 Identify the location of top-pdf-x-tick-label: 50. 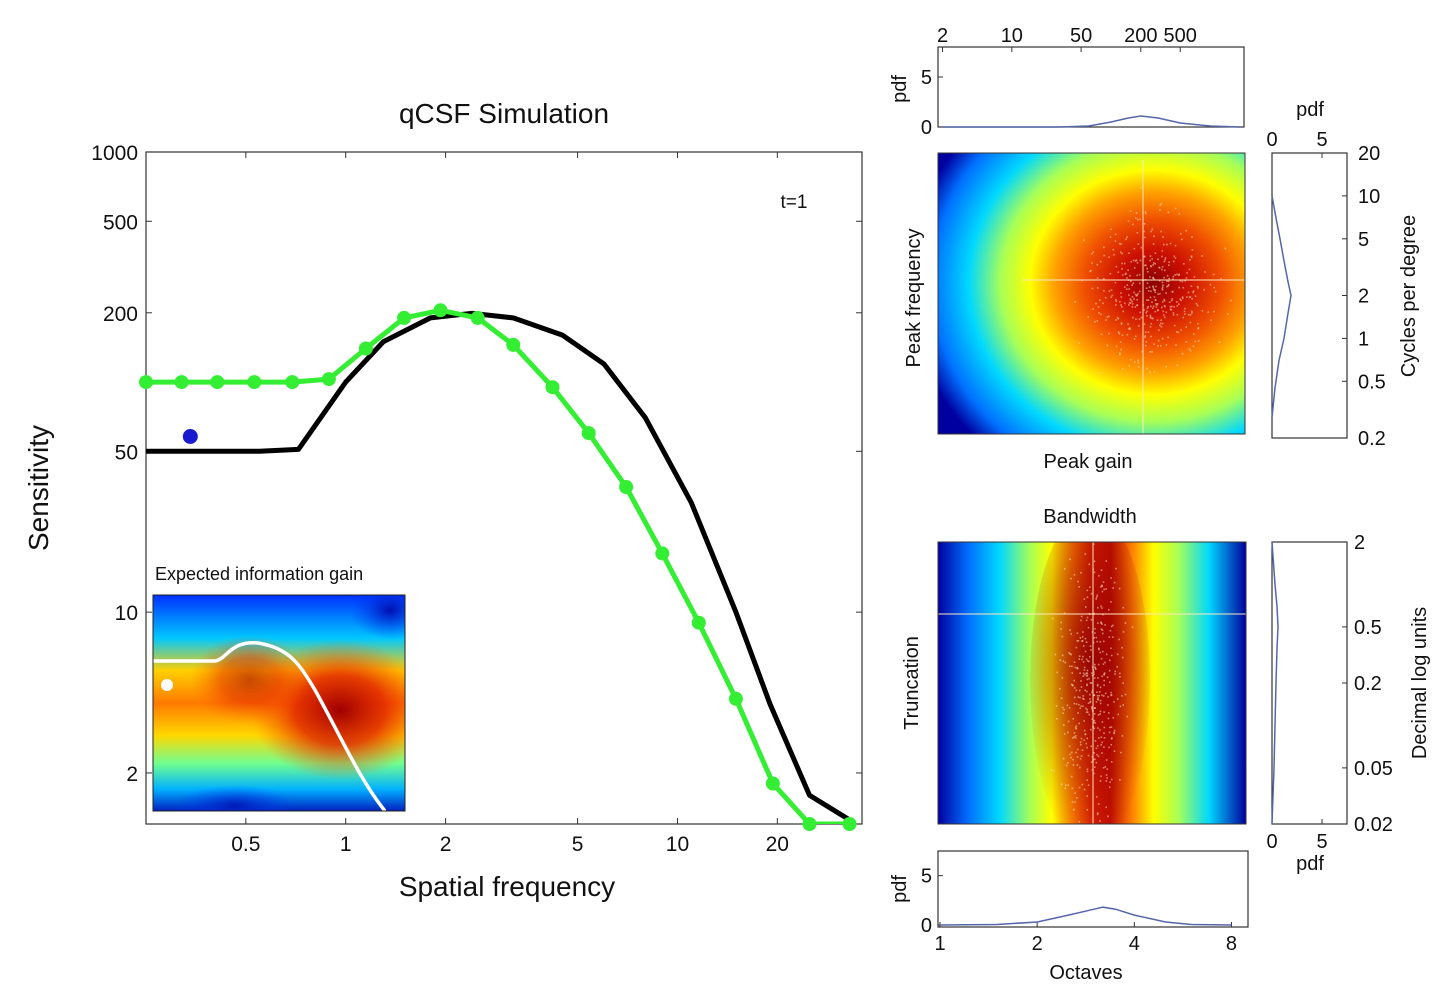
(1081, 36).